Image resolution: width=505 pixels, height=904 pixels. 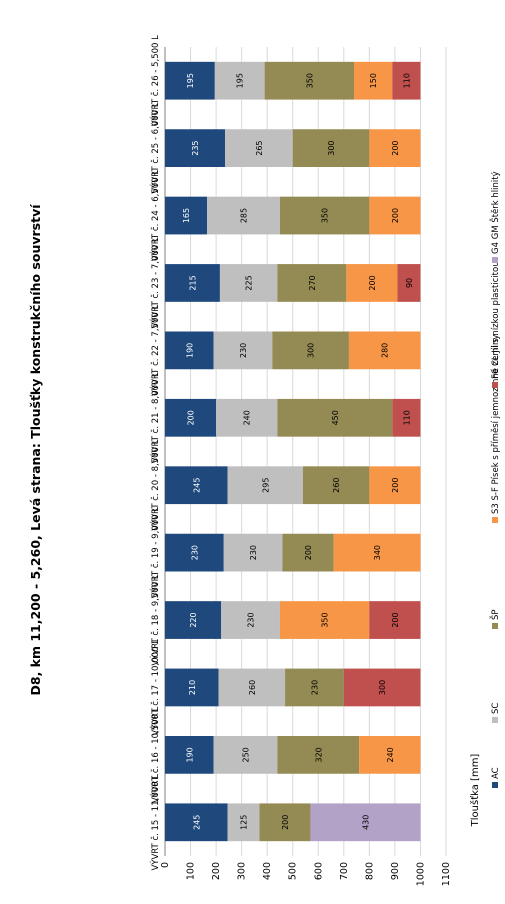 What do you see at coordinates (318, 754) in the screenshot?
I see `data-label: 320` at bounding box center [318, 754].